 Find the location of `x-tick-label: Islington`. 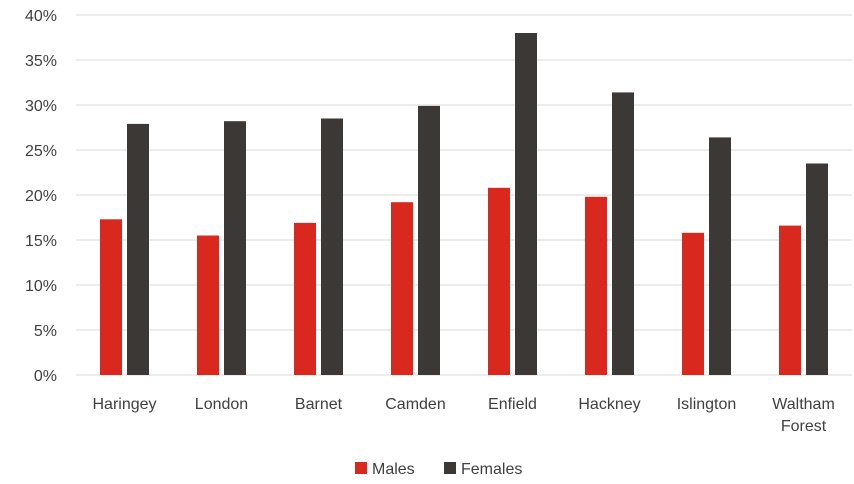

x-tick-label: Islington is located at coordinates (707, 404).